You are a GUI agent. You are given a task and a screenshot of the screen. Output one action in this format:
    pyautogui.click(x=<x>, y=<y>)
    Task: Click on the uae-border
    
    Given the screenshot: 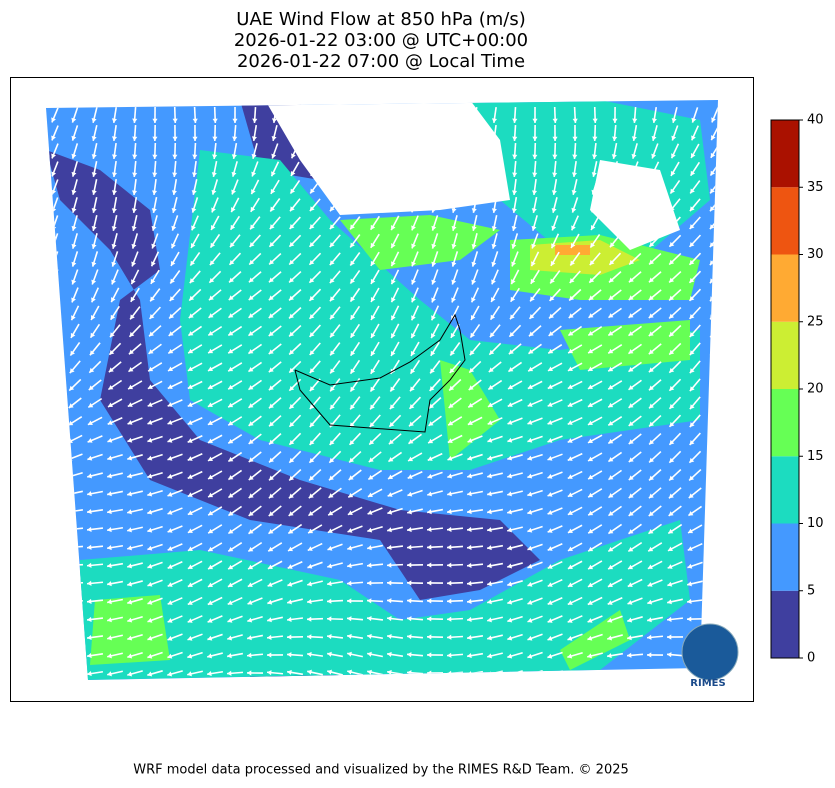 What is the action you would take?
    pyautogui.click(x=380, y=373)
    